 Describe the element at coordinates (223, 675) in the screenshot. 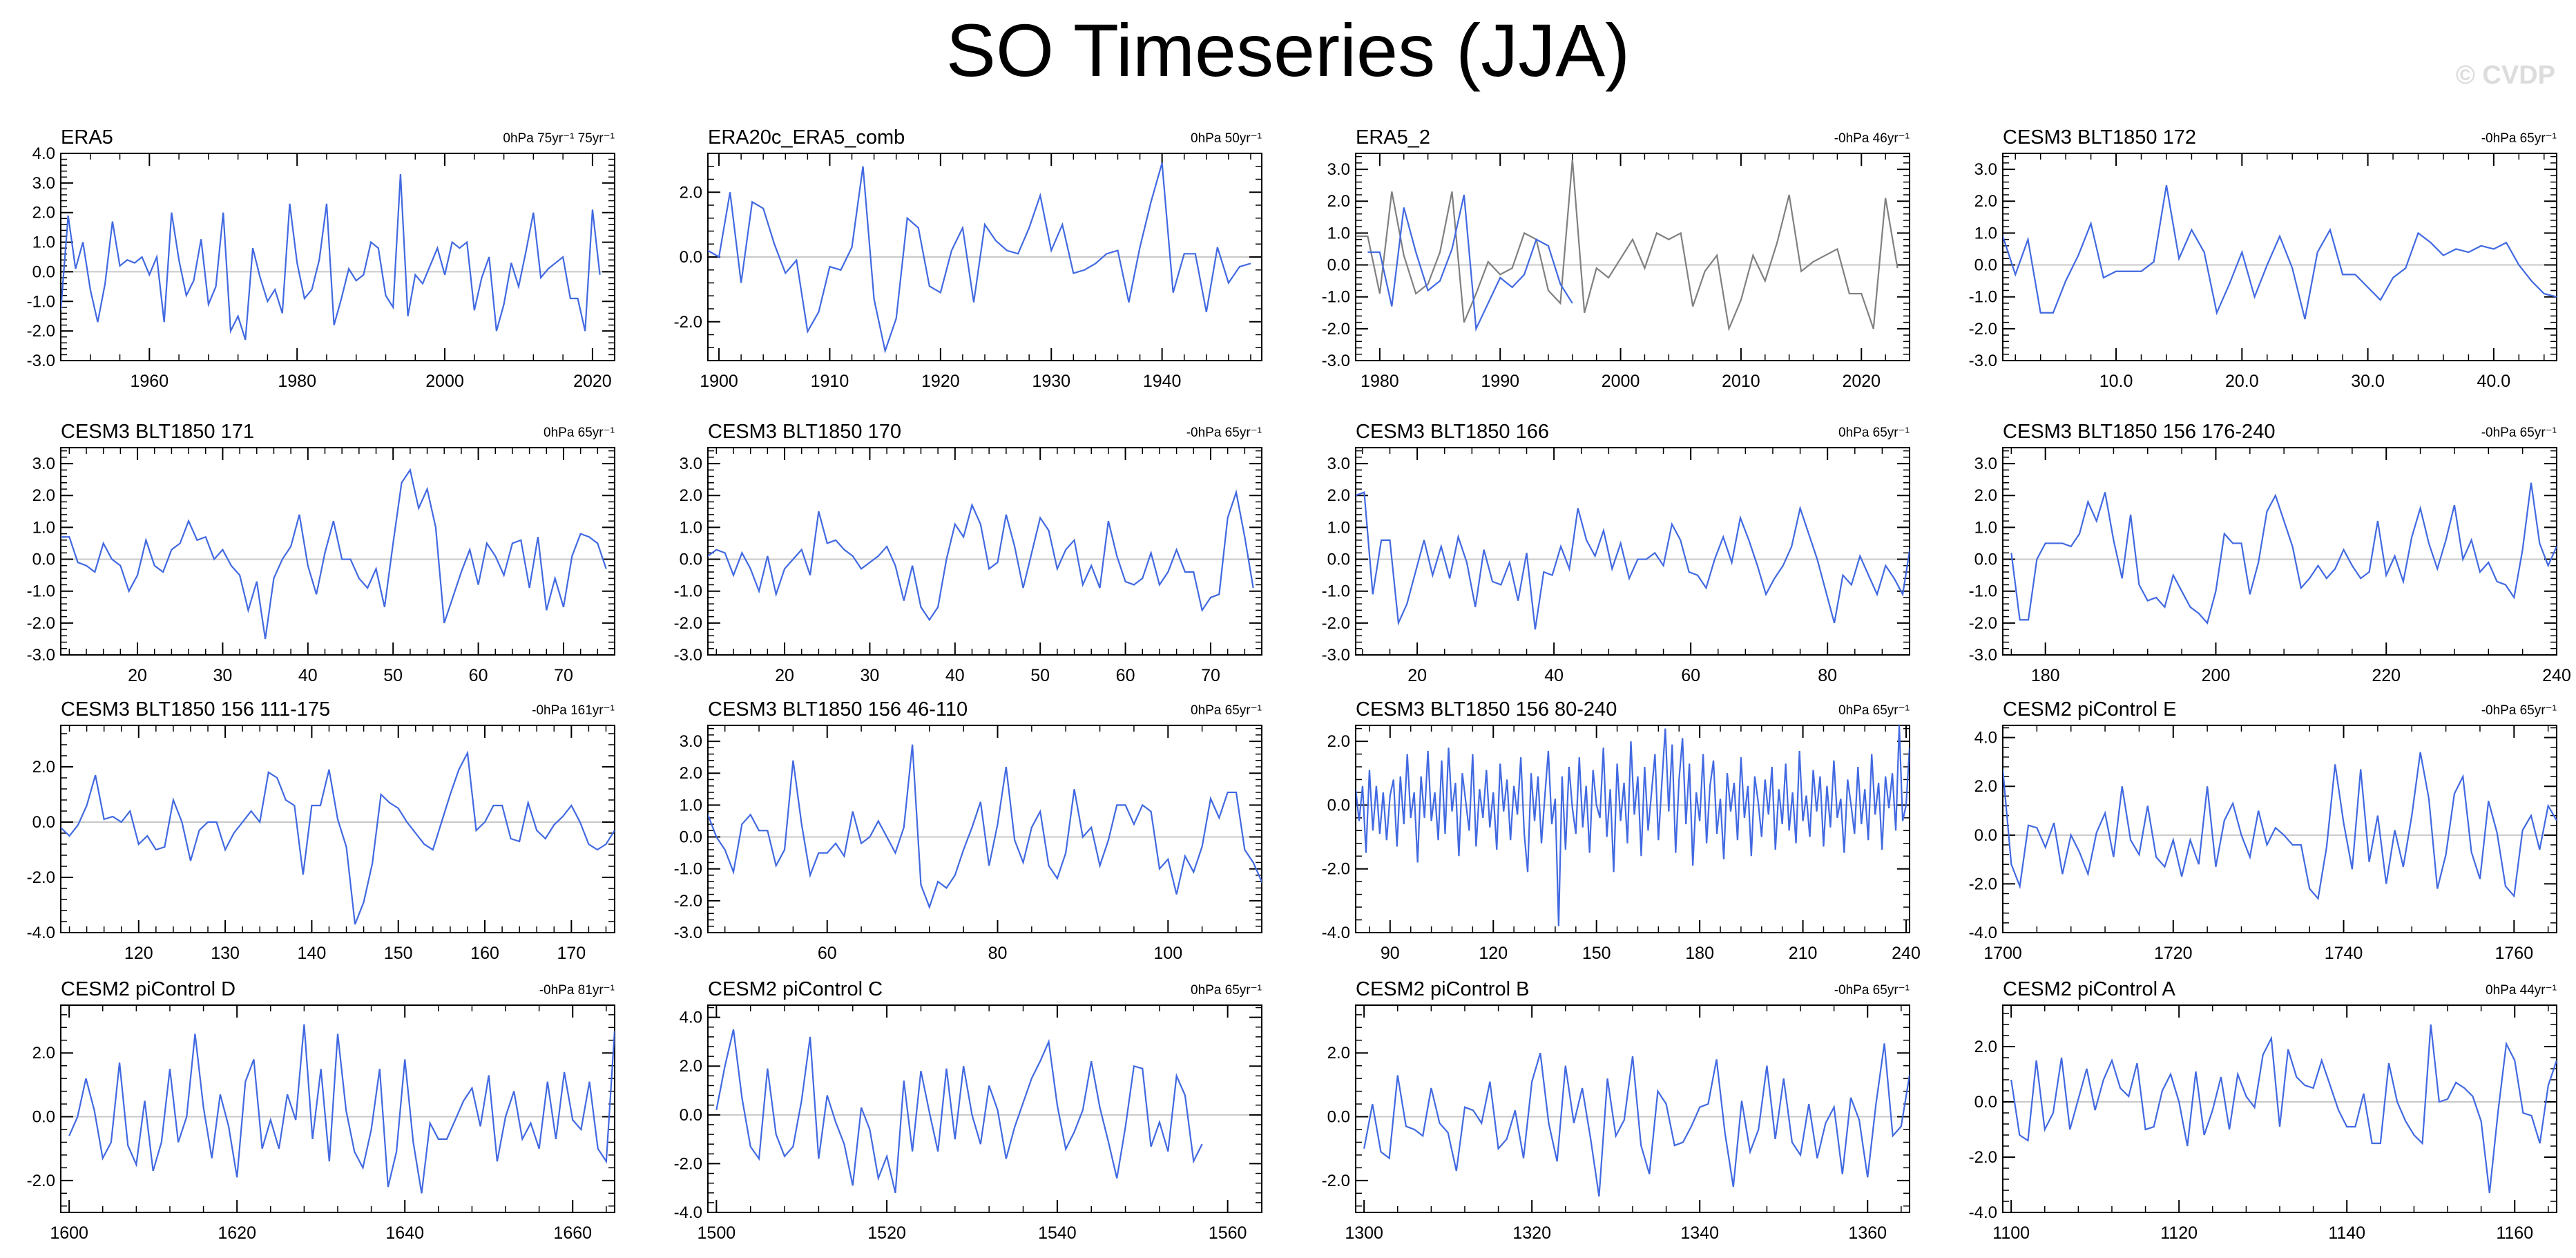

I see `x-tick-label: 30` at that location.